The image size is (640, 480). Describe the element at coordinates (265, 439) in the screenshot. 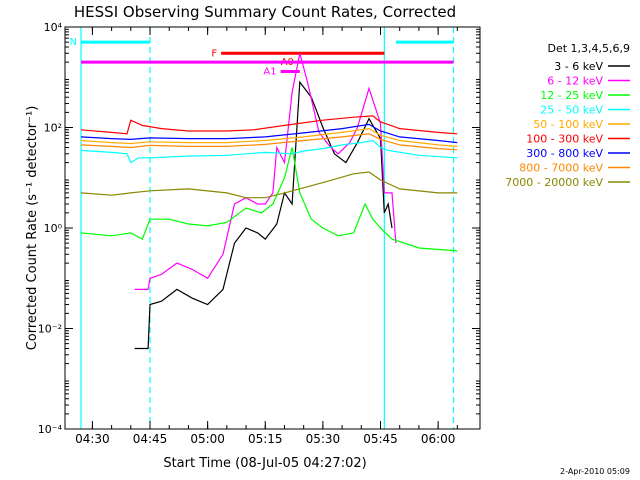

I see `x-tick-label-4: 05:15` at that location.